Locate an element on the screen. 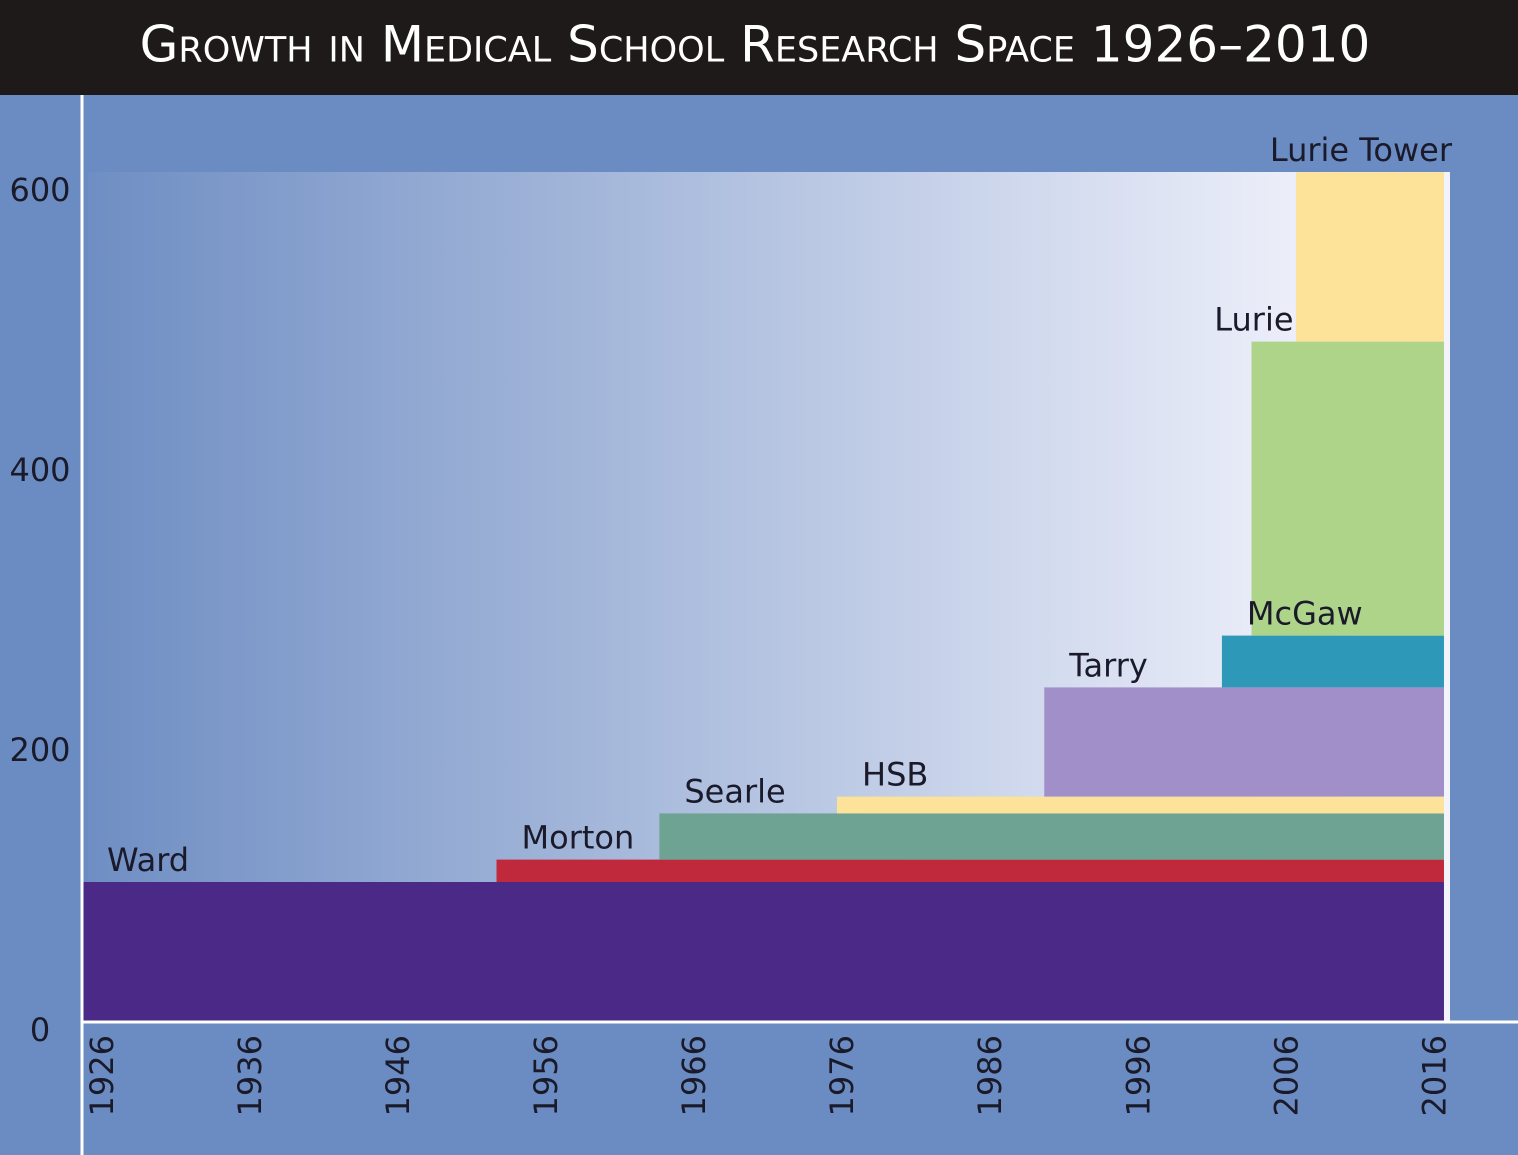 This screenshot has width=1518, height=1155. x-tick-label: 1986 is located at coordinates (990, 1075).